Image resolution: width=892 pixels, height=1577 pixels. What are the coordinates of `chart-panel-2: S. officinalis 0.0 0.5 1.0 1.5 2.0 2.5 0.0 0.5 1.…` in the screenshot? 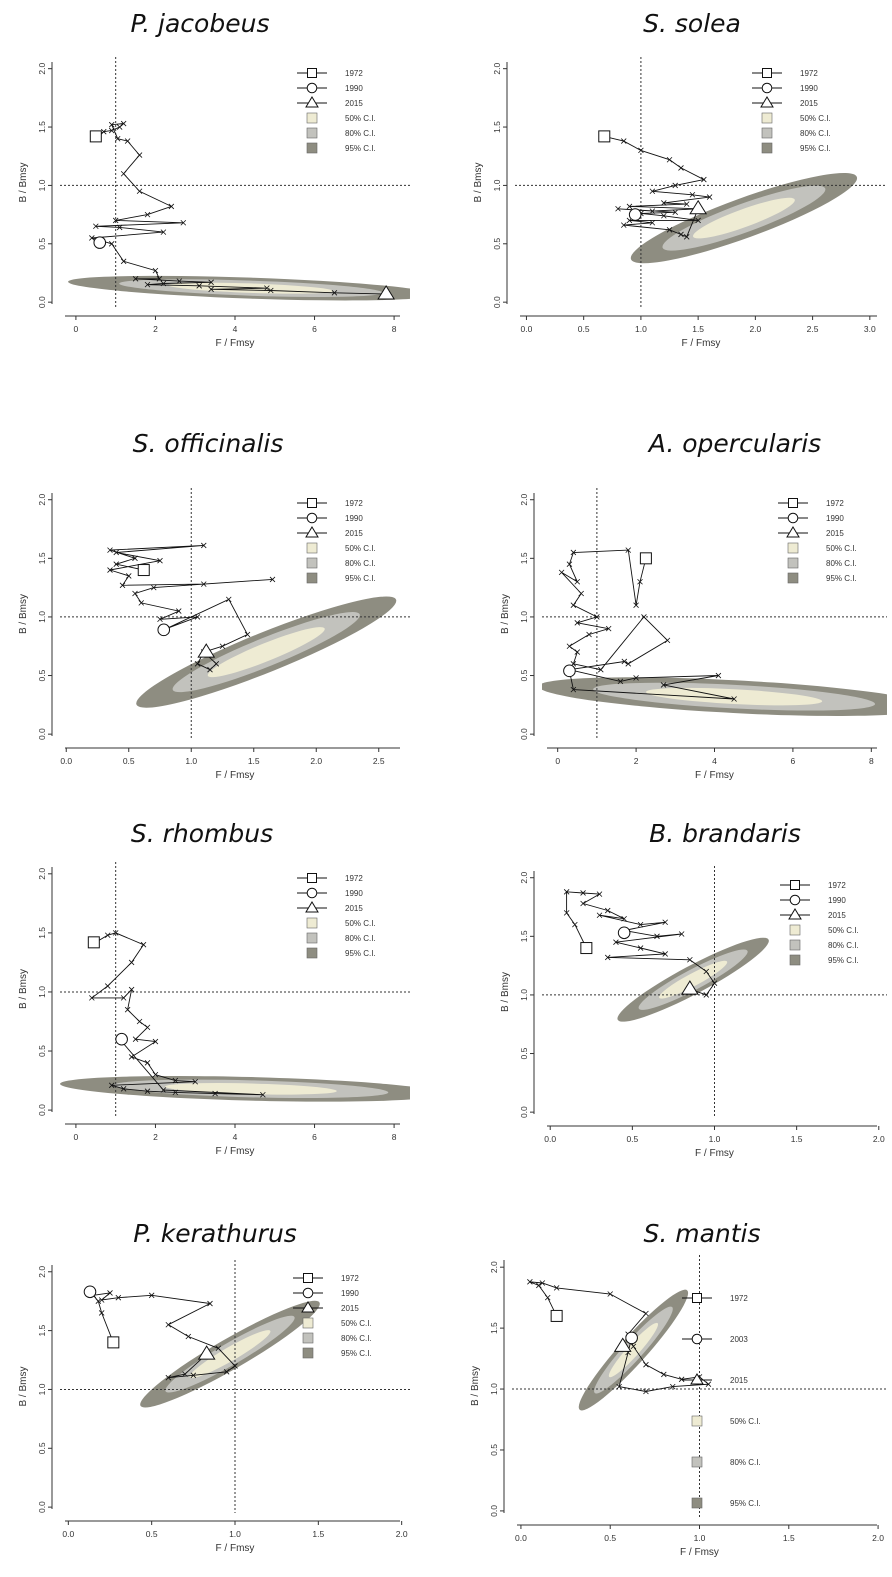 It's located at (214, 605).